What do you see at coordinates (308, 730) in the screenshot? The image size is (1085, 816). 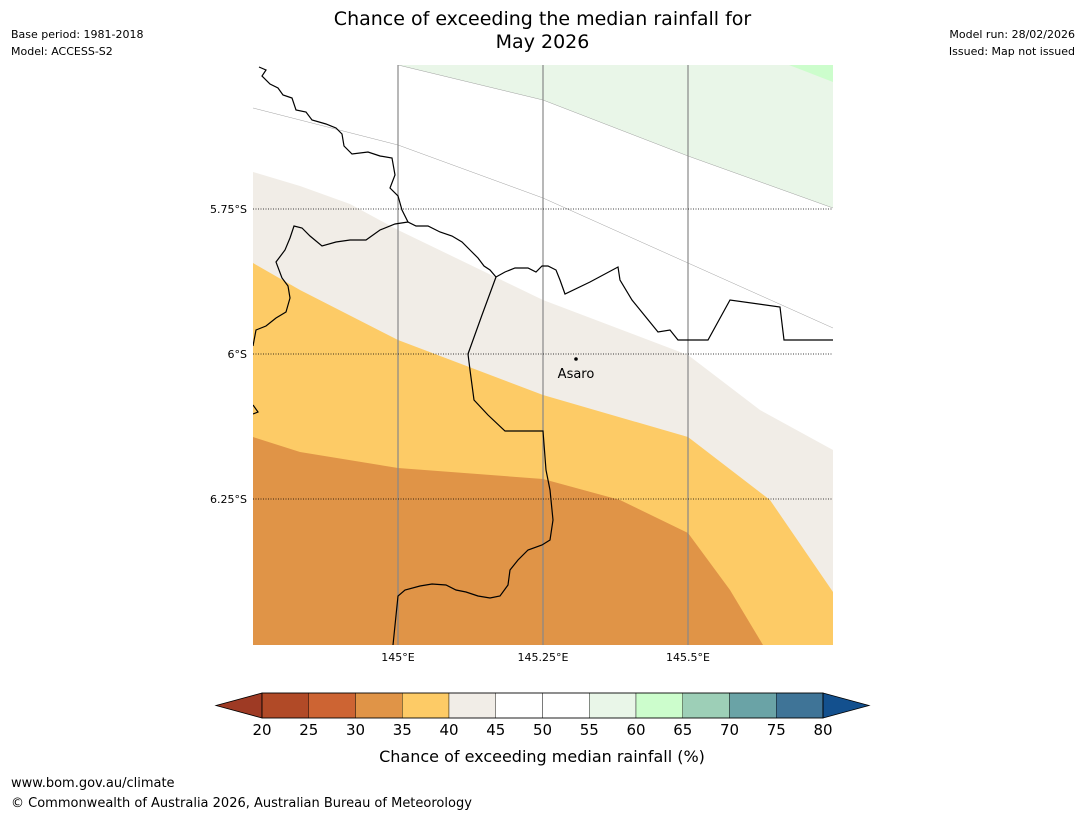 I see `colorbar-tick-label: 25` at bounding box center [308, 730].